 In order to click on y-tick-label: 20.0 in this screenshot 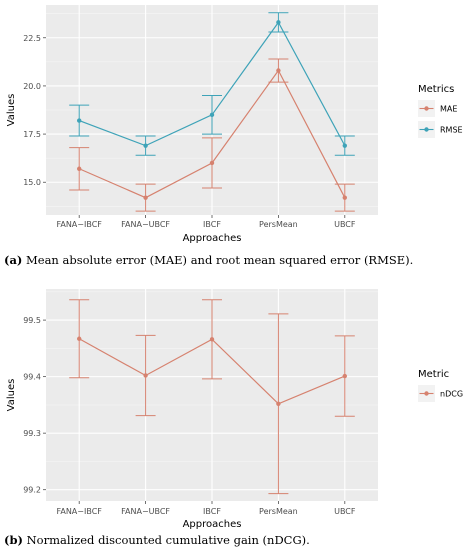, I will do `click(32, 86)`.